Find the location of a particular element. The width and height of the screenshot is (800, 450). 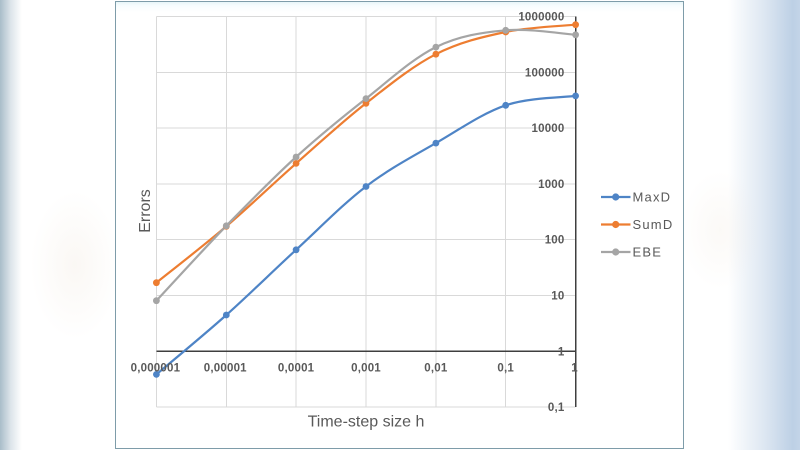

svg-text: 0,001 is located at coordinates (366, 369).